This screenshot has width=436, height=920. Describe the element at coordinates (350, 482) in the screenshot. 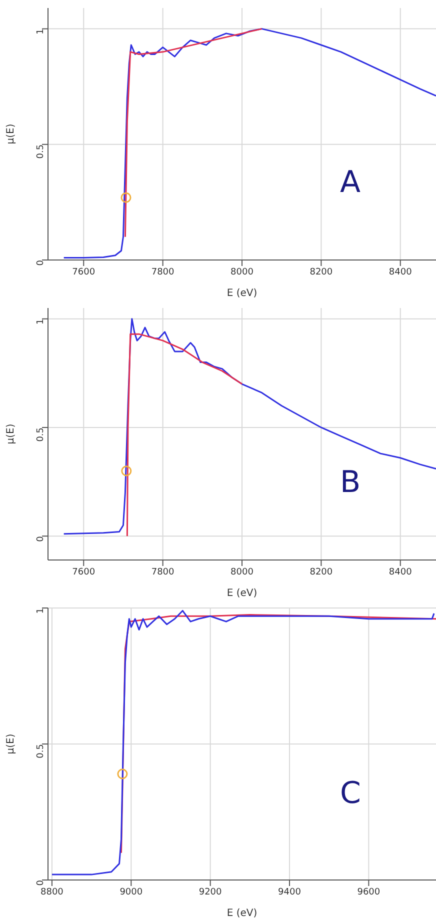

I see `annotation: B` at that location.